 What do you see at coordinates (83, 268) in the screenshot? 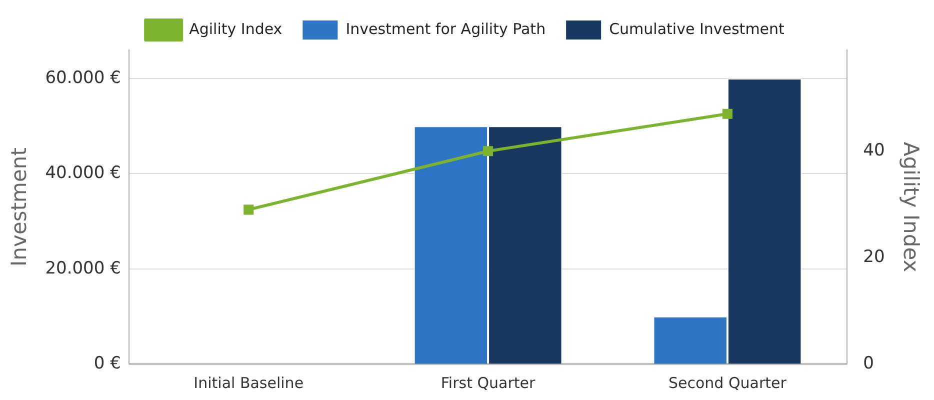
I see `y-tick-label: 20.000 €` at bounding box center [83, 268].